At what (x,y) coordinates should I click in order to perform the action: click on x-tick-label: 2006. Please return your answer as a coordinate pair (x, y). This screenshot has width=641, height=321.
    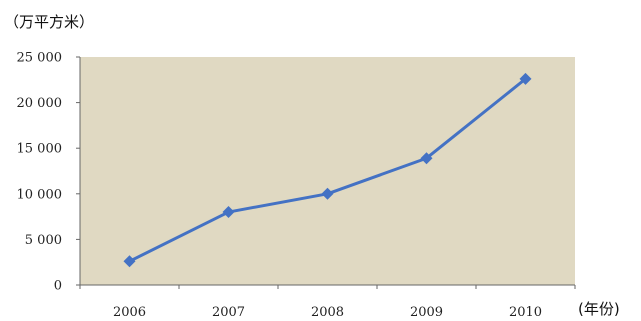
    Looking at the image, I should click on (129, 312).